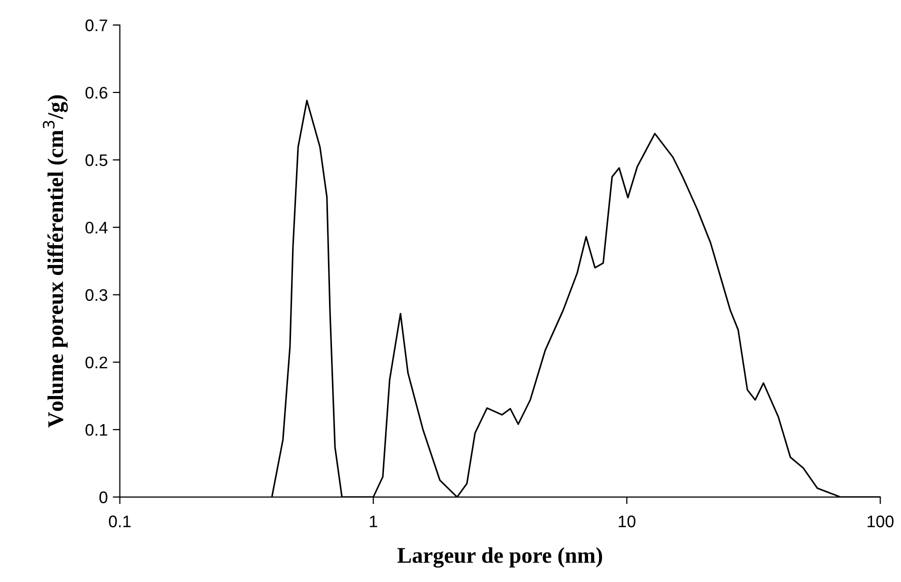 The image size is (901, 582). I want to click on y-tick-label: 0.4, so click(97, 228).